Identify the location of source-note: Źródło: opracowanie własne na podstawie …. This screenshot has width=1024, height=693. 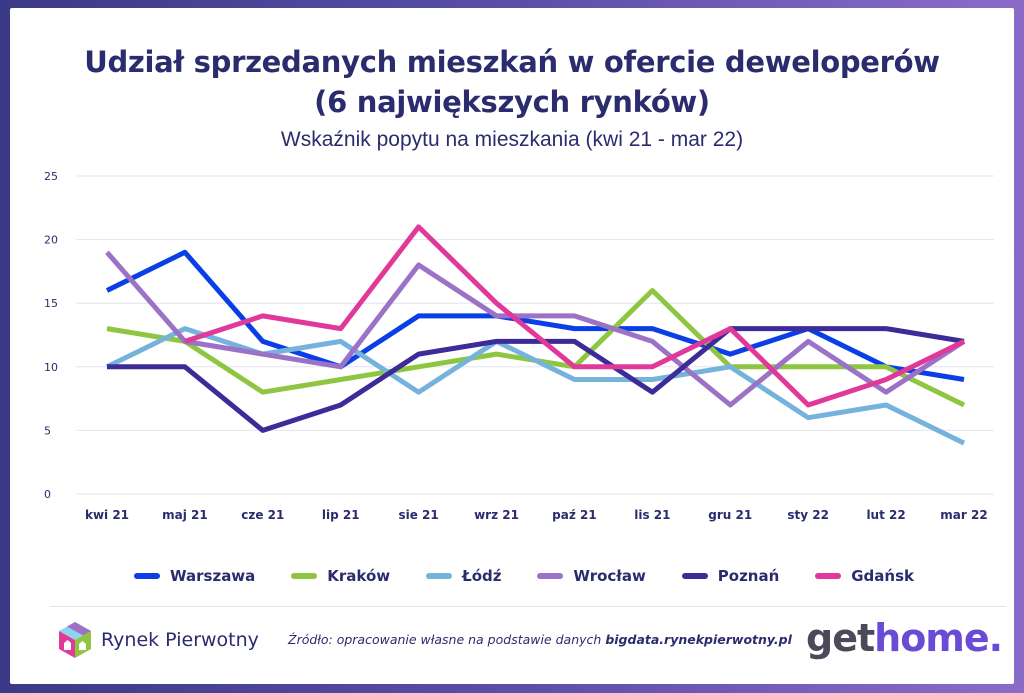
(540, 639).